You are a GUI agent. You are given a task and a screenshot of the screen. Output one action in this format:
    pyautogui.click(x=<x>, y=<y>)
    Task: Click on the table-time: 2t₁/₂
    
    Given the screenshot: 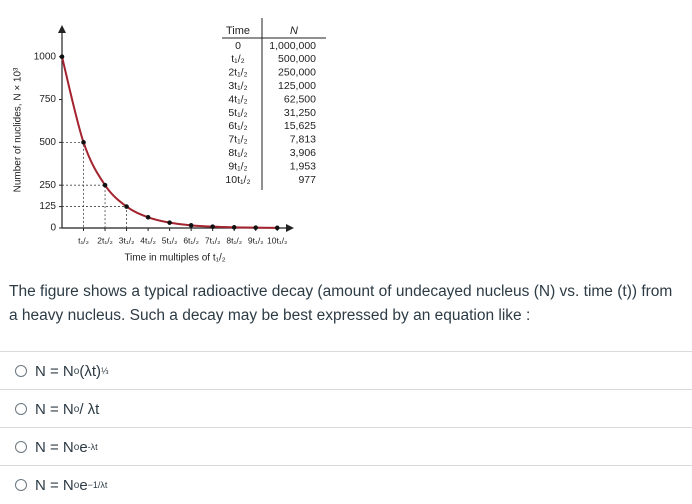 What is the action you would take?
    pyautogui.click(x=237, y=73)
    